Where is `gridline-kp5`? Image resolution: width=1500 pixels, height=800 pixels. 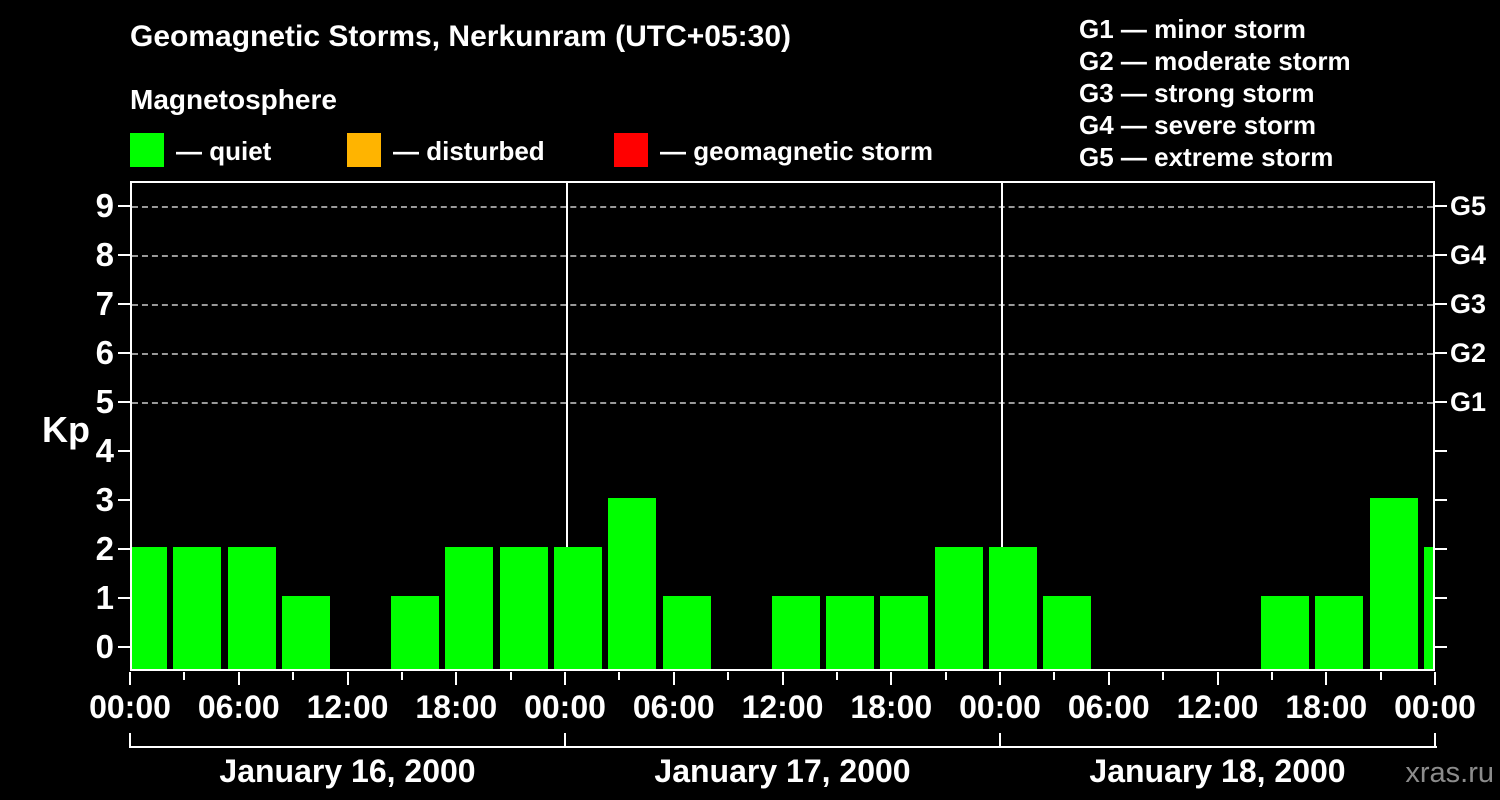
gridline-kp5 is located at coordinates (782, 402).